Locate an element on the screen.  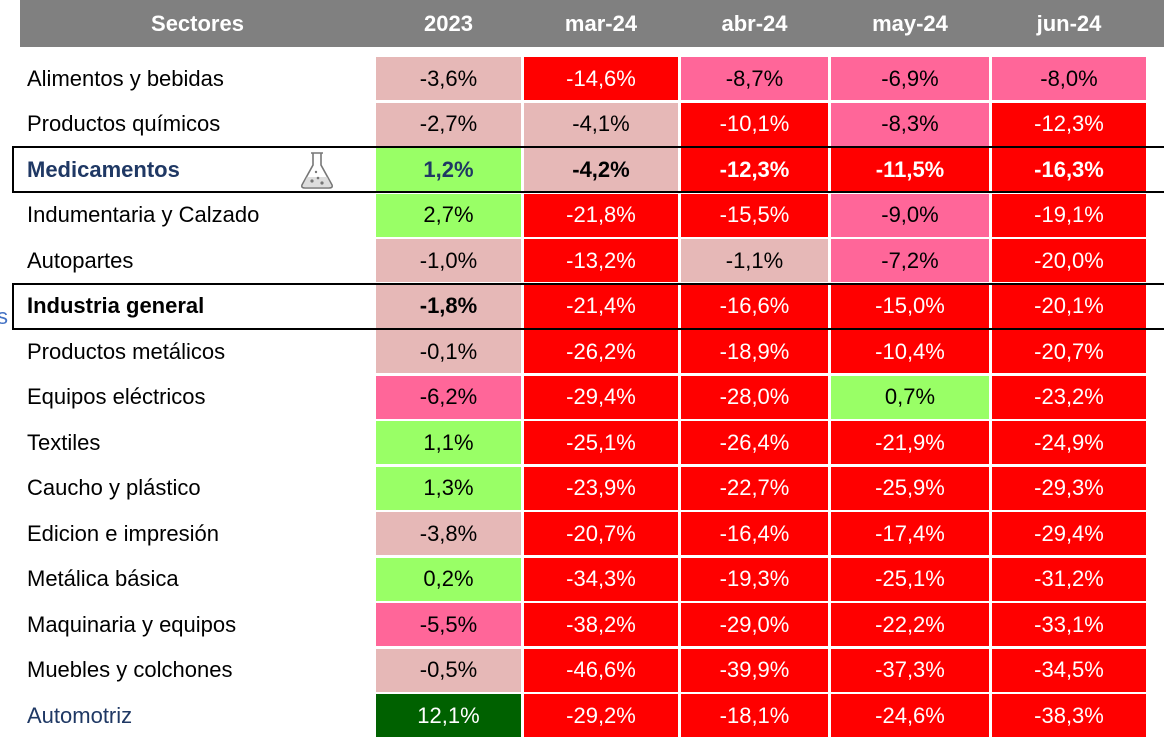
value-cell: -20,1% is located at coordinates (1069, 306).